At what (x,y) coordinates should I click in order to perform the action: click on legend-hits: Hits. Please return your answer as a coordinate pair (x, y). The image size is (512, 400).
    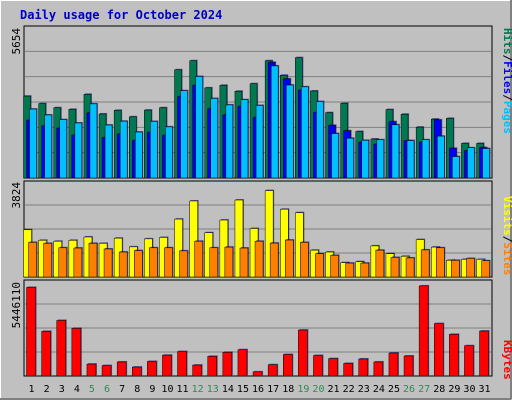
    Looking at the image, I should click on (506, 41).